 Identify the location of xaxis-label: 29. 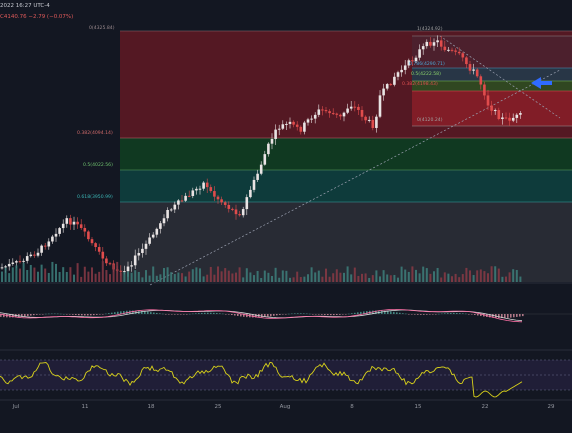
(551, 407).